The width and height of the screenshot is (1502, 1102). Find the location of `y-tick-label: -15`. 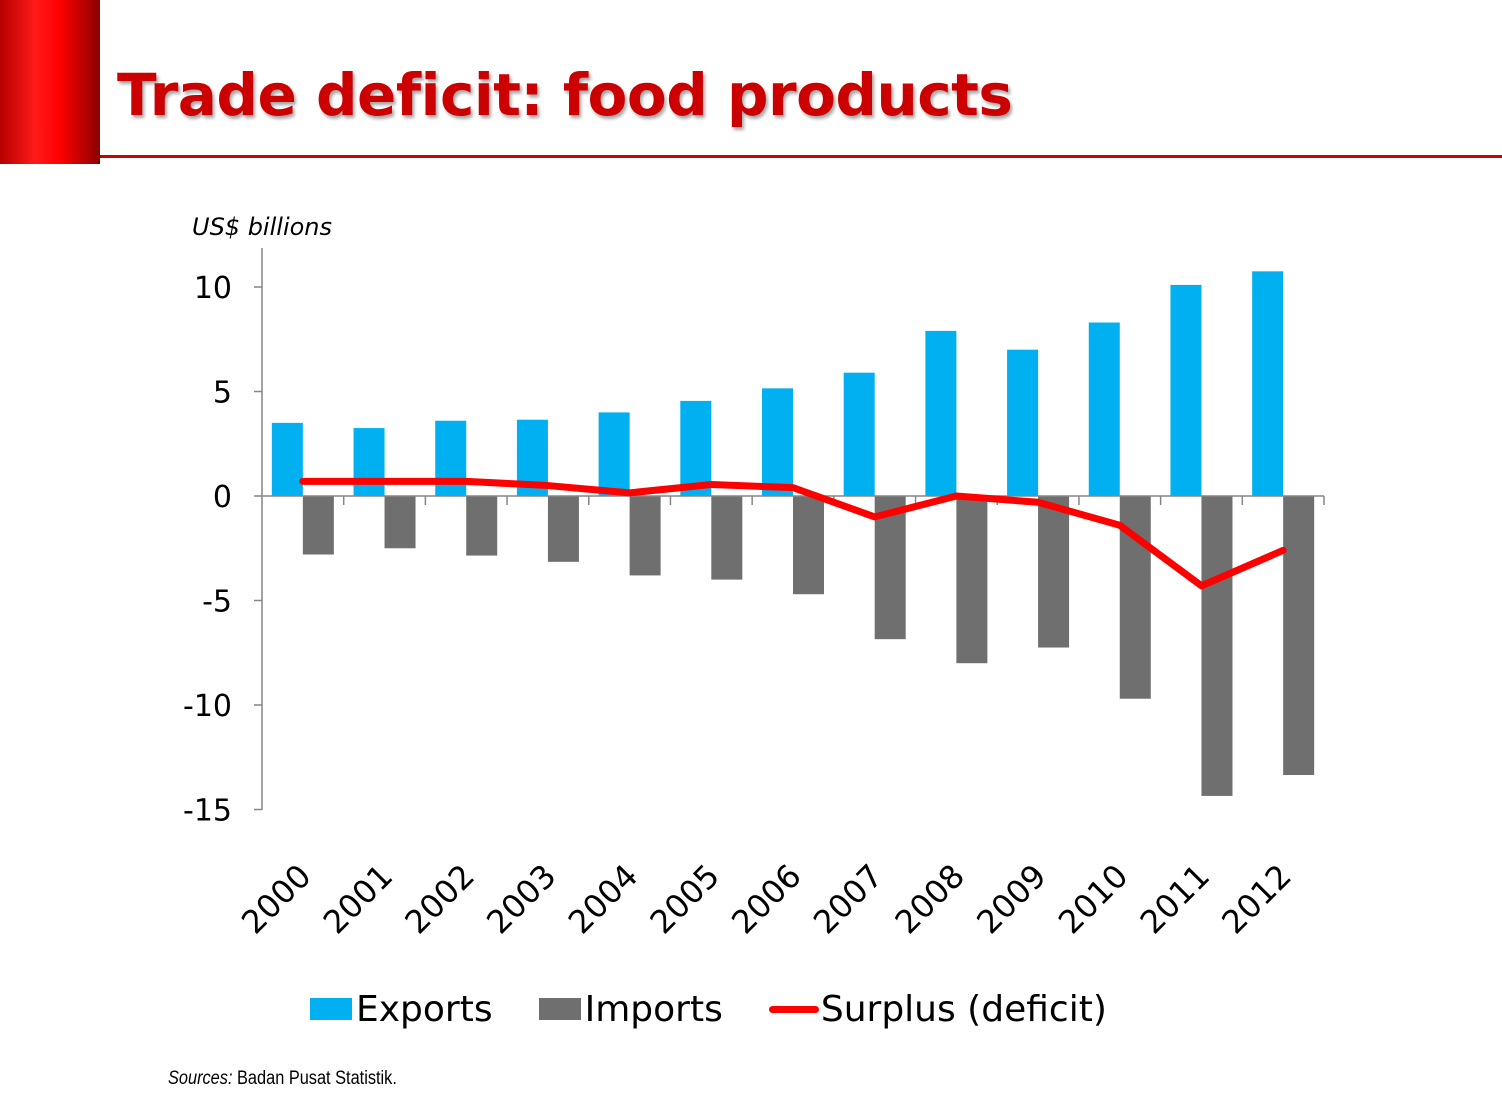

y-tick-label: -15 is located at coordinates (207, 811).